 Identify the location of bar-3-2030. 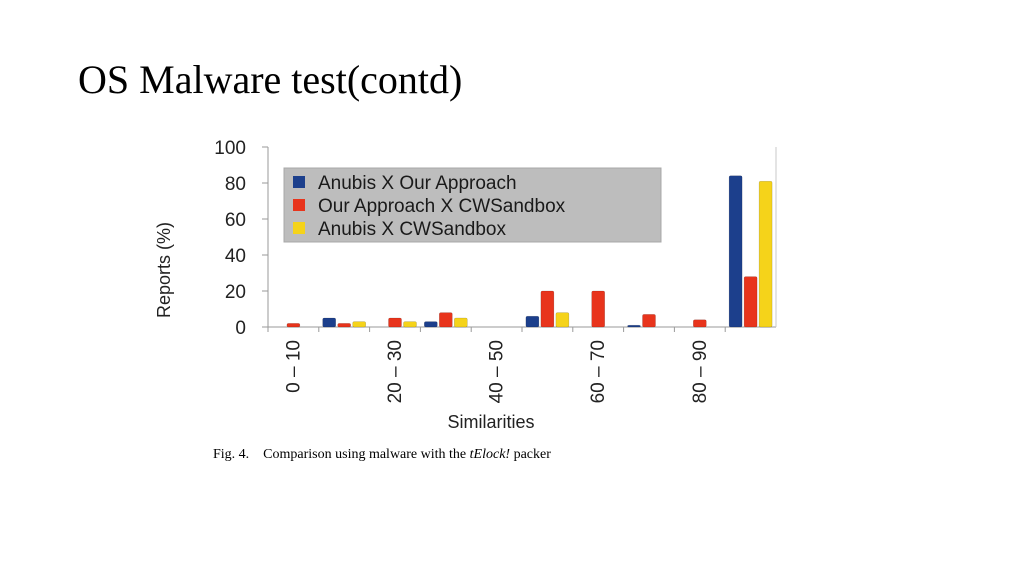
(410, 324).